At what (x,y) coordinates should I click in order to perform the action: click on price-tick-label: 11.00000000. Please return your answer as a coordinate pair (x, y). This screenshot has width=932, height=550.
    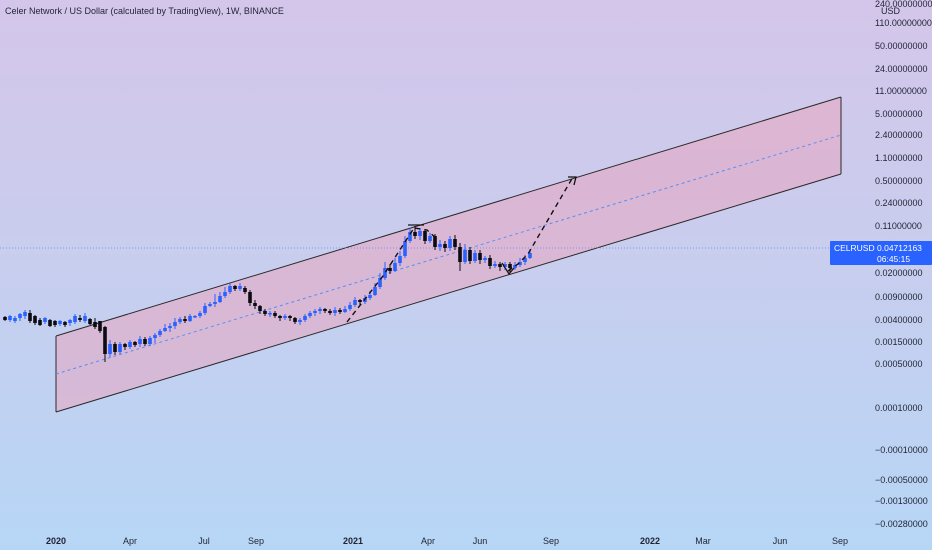
    Looking at the image, I should click on (901, 91).